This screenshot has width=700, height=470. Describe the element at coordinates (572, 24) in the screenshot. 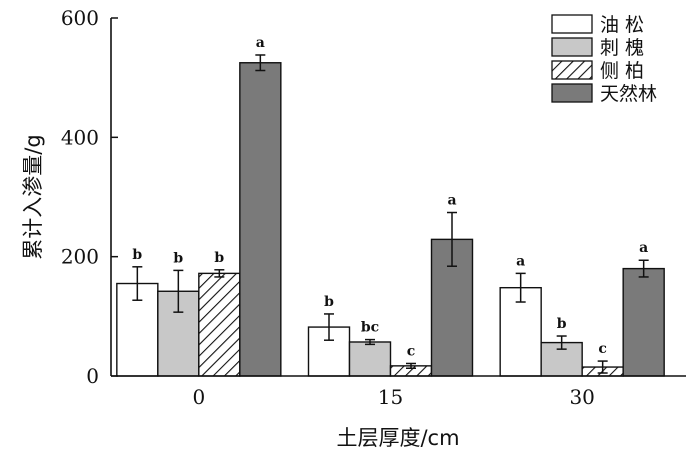

I see `legend-swatch-yousong` at that location.